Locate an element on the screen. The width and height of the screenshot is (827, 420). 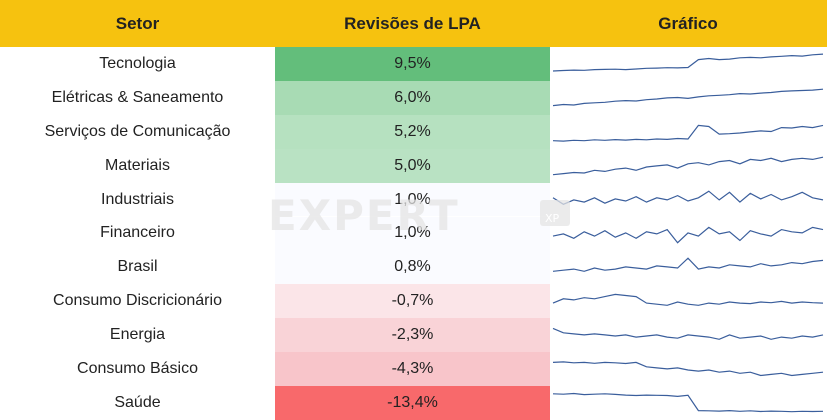
watermark-box is located at coordinates (555, 213).